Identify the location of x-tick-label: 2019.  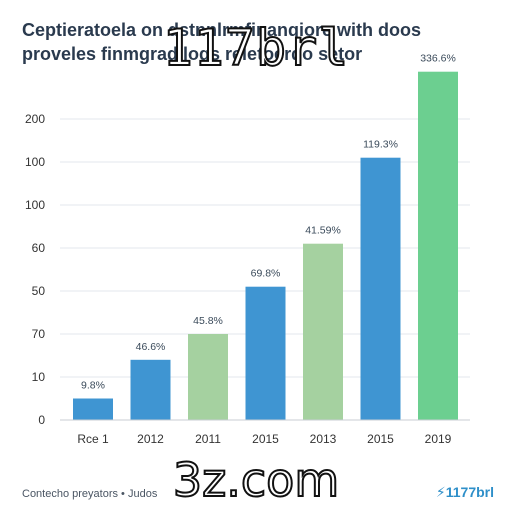
(438, 439).